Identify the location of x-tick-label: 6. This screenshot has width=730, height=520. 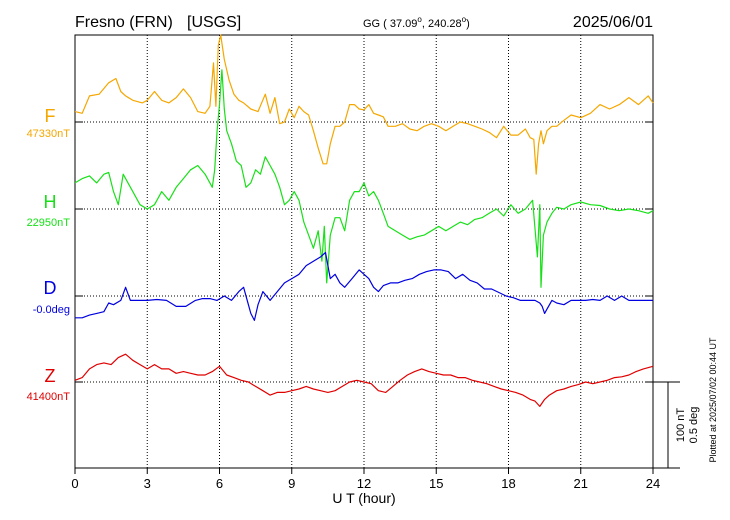
(219, 483).